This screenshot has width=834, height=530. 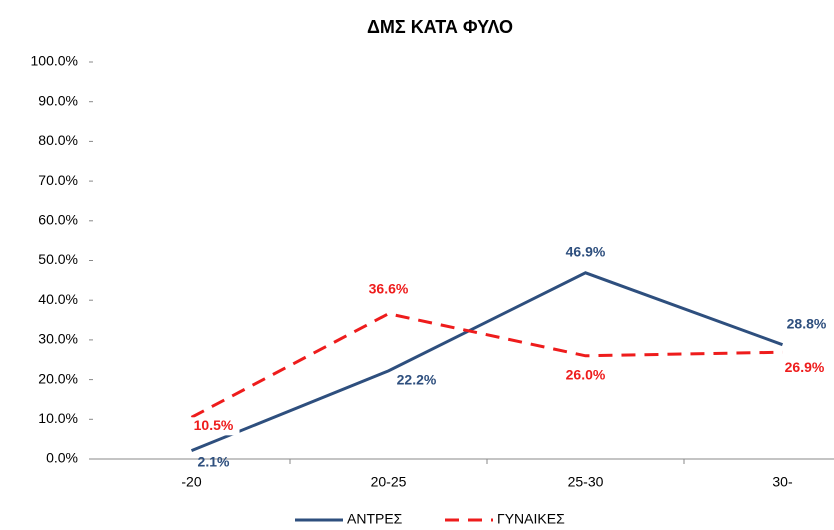 I want to click on y-tick-label: 10.0%, so click(x=58, y=418).